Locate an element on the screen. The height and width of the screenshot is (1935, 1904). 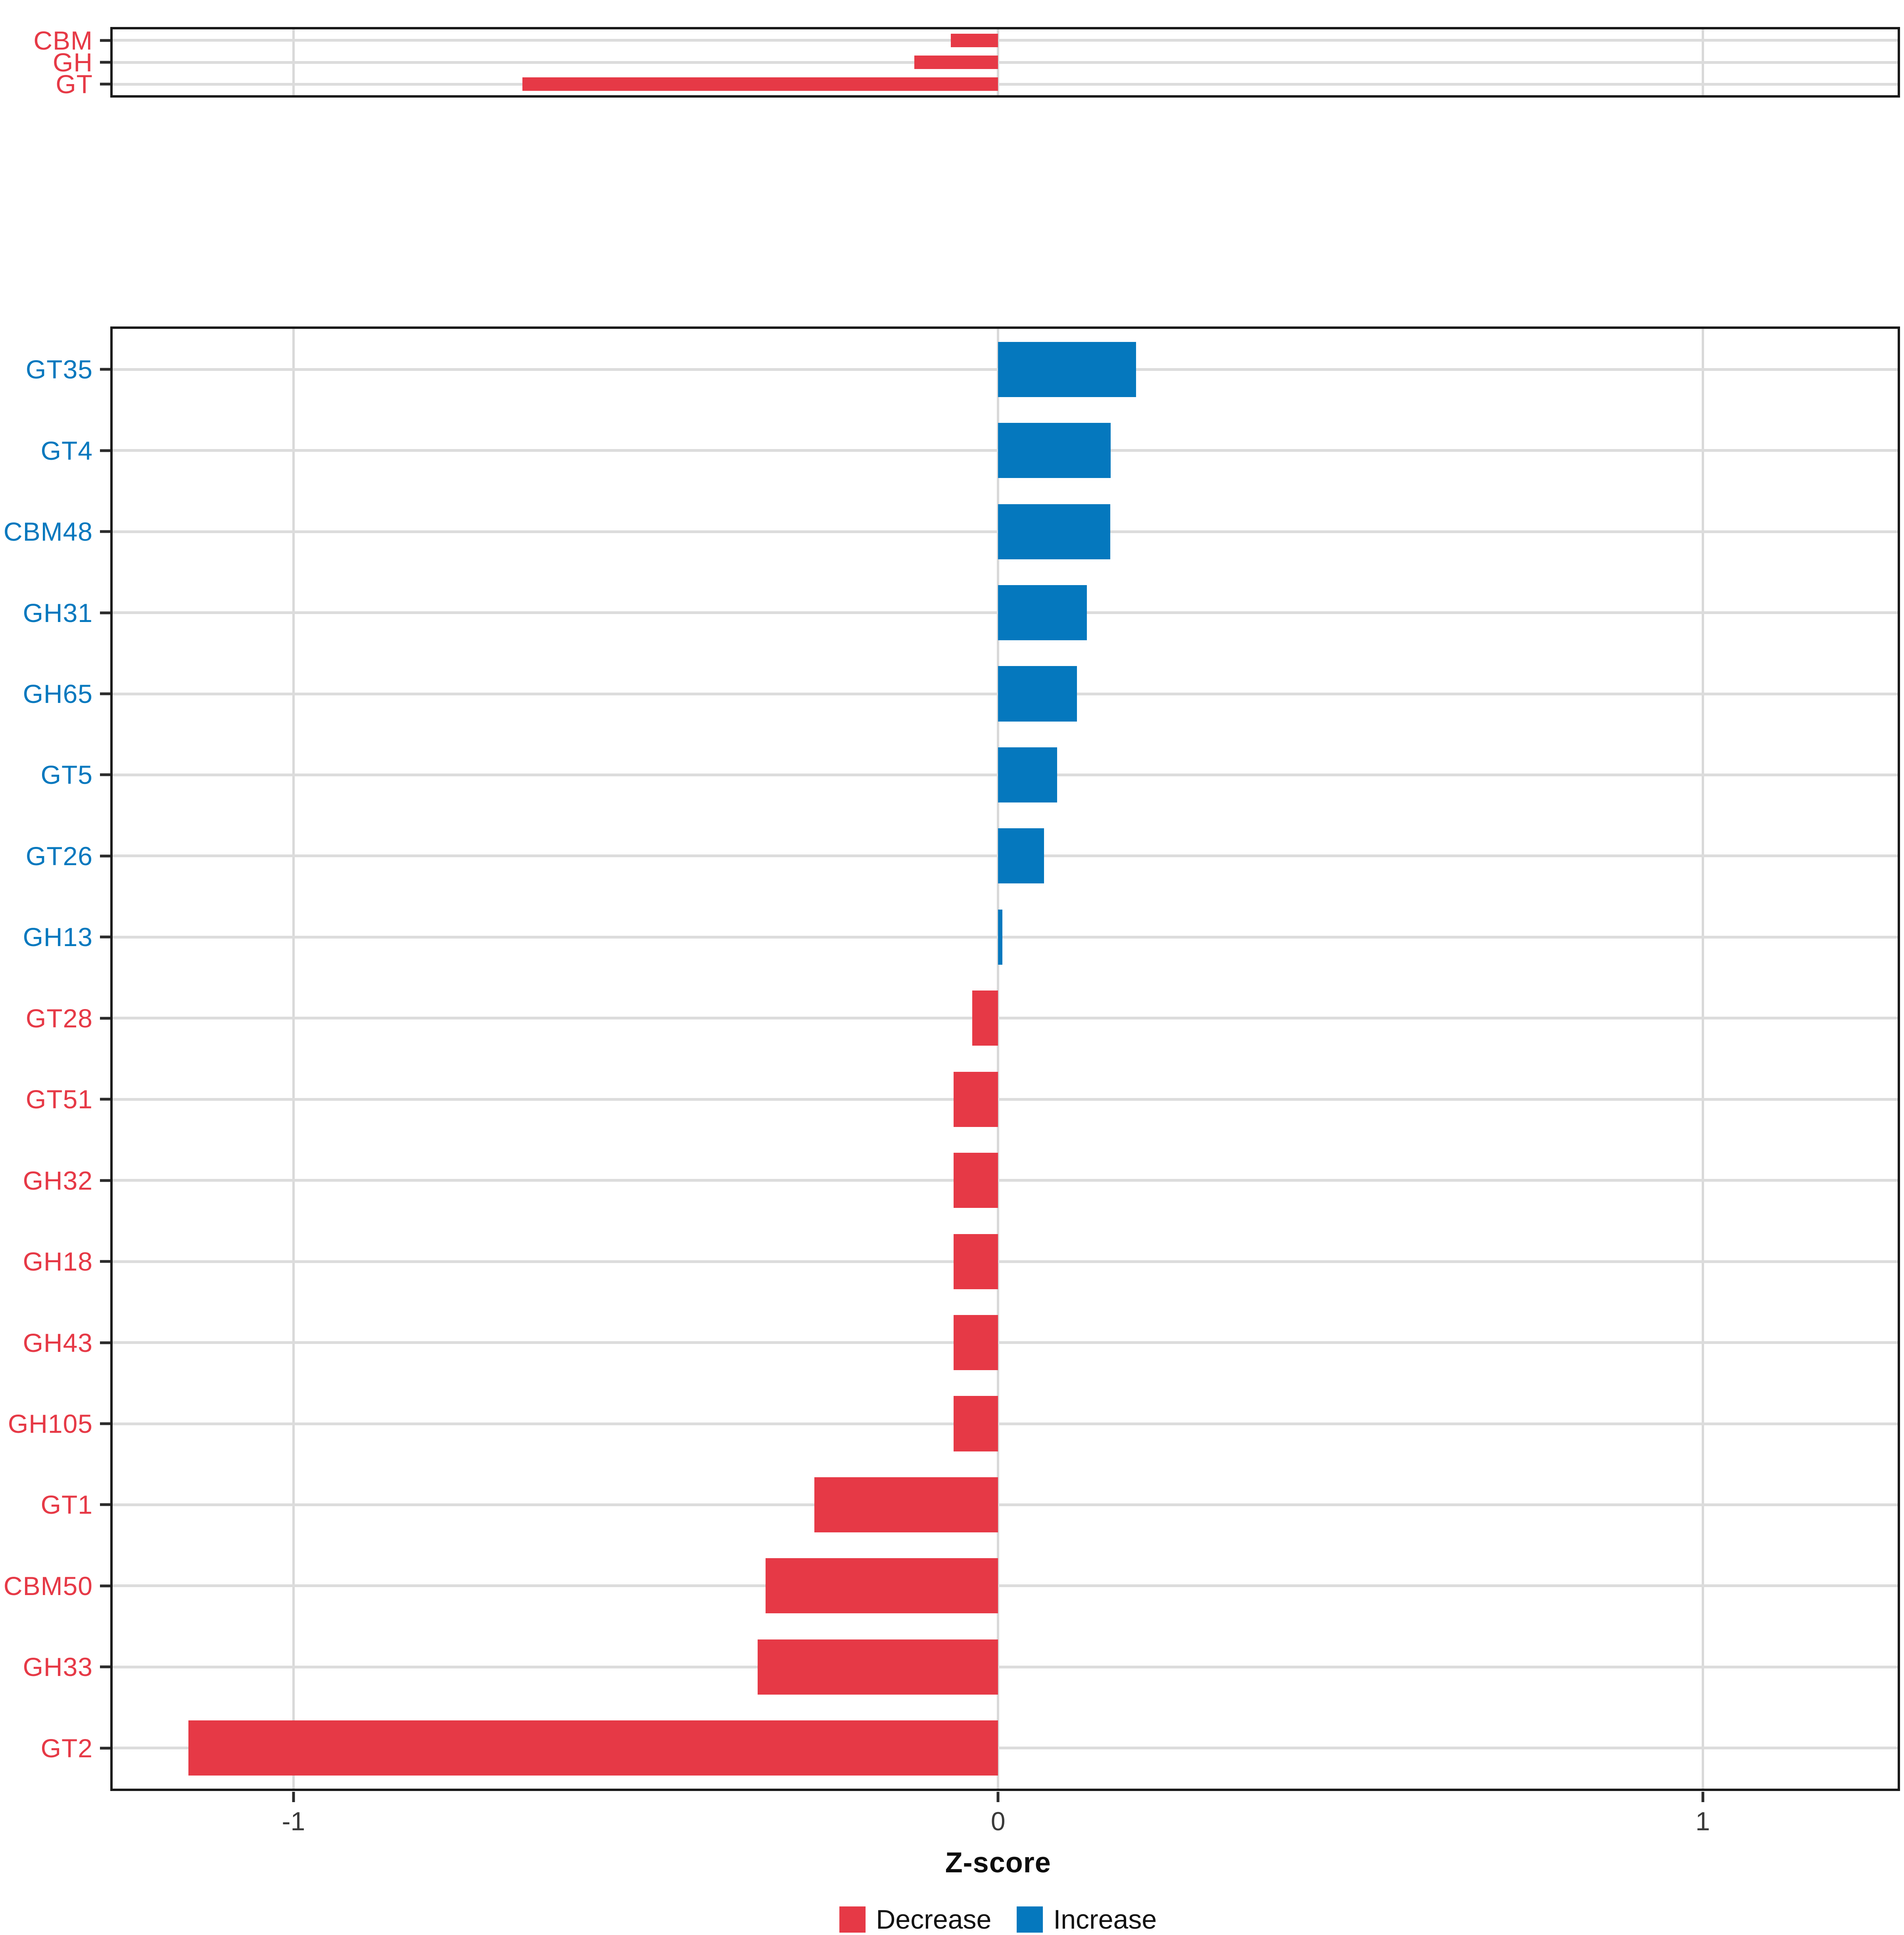
bar-GT5 is located at coordinates (1028, 775).